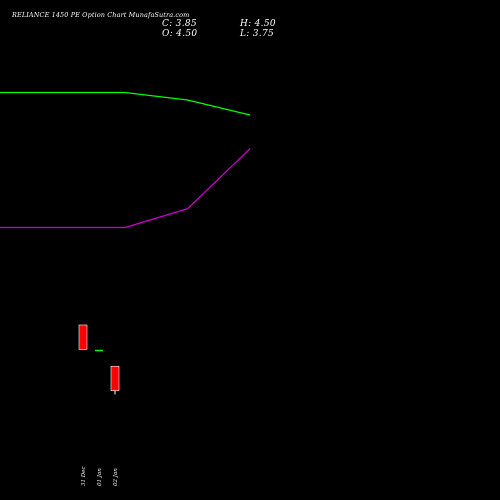  I want to click on high-value: H: 4.50, so click(258, 24).